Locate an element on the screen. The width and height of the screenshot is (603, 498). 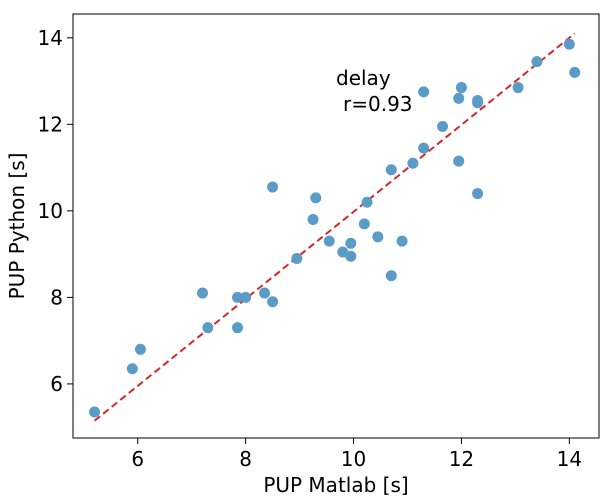
y-tick-label: 14 is located at coordinates (50, 38).